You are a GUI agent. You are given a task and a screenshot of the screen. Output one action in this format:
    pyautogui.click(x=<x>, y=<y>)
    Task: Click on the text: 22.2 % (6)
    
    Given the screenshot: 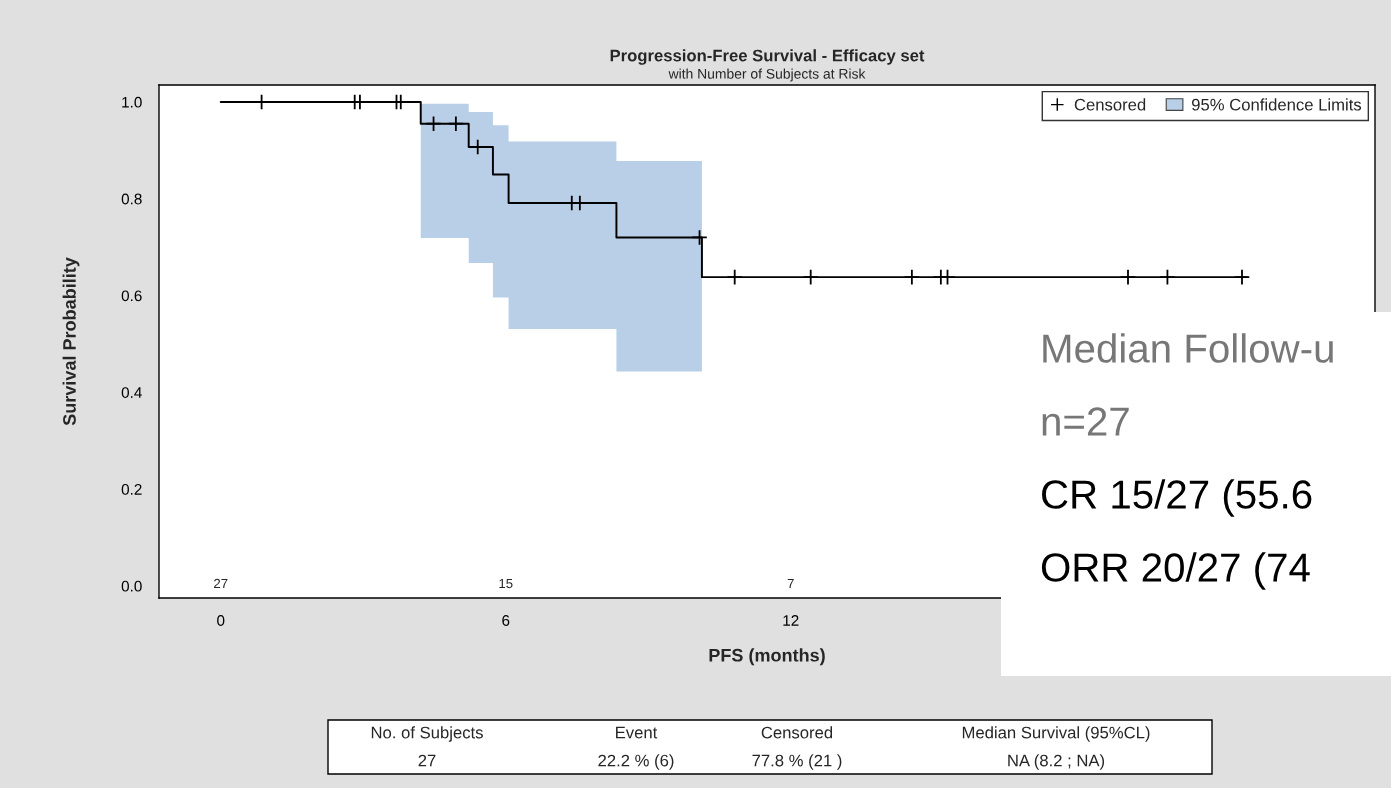 What is the action you would take?
    pyautogui.click(x=636, y=762)
    